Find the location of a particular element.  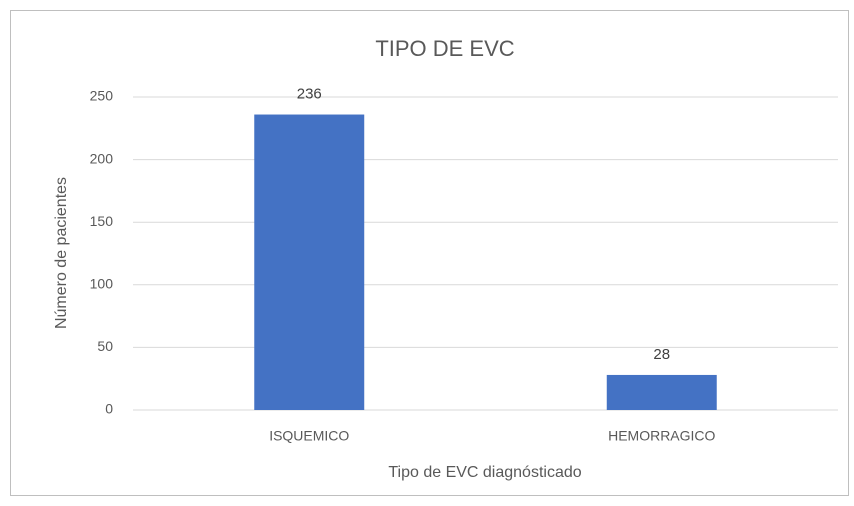

data-label: 236 is located at coordinates (309, 93).